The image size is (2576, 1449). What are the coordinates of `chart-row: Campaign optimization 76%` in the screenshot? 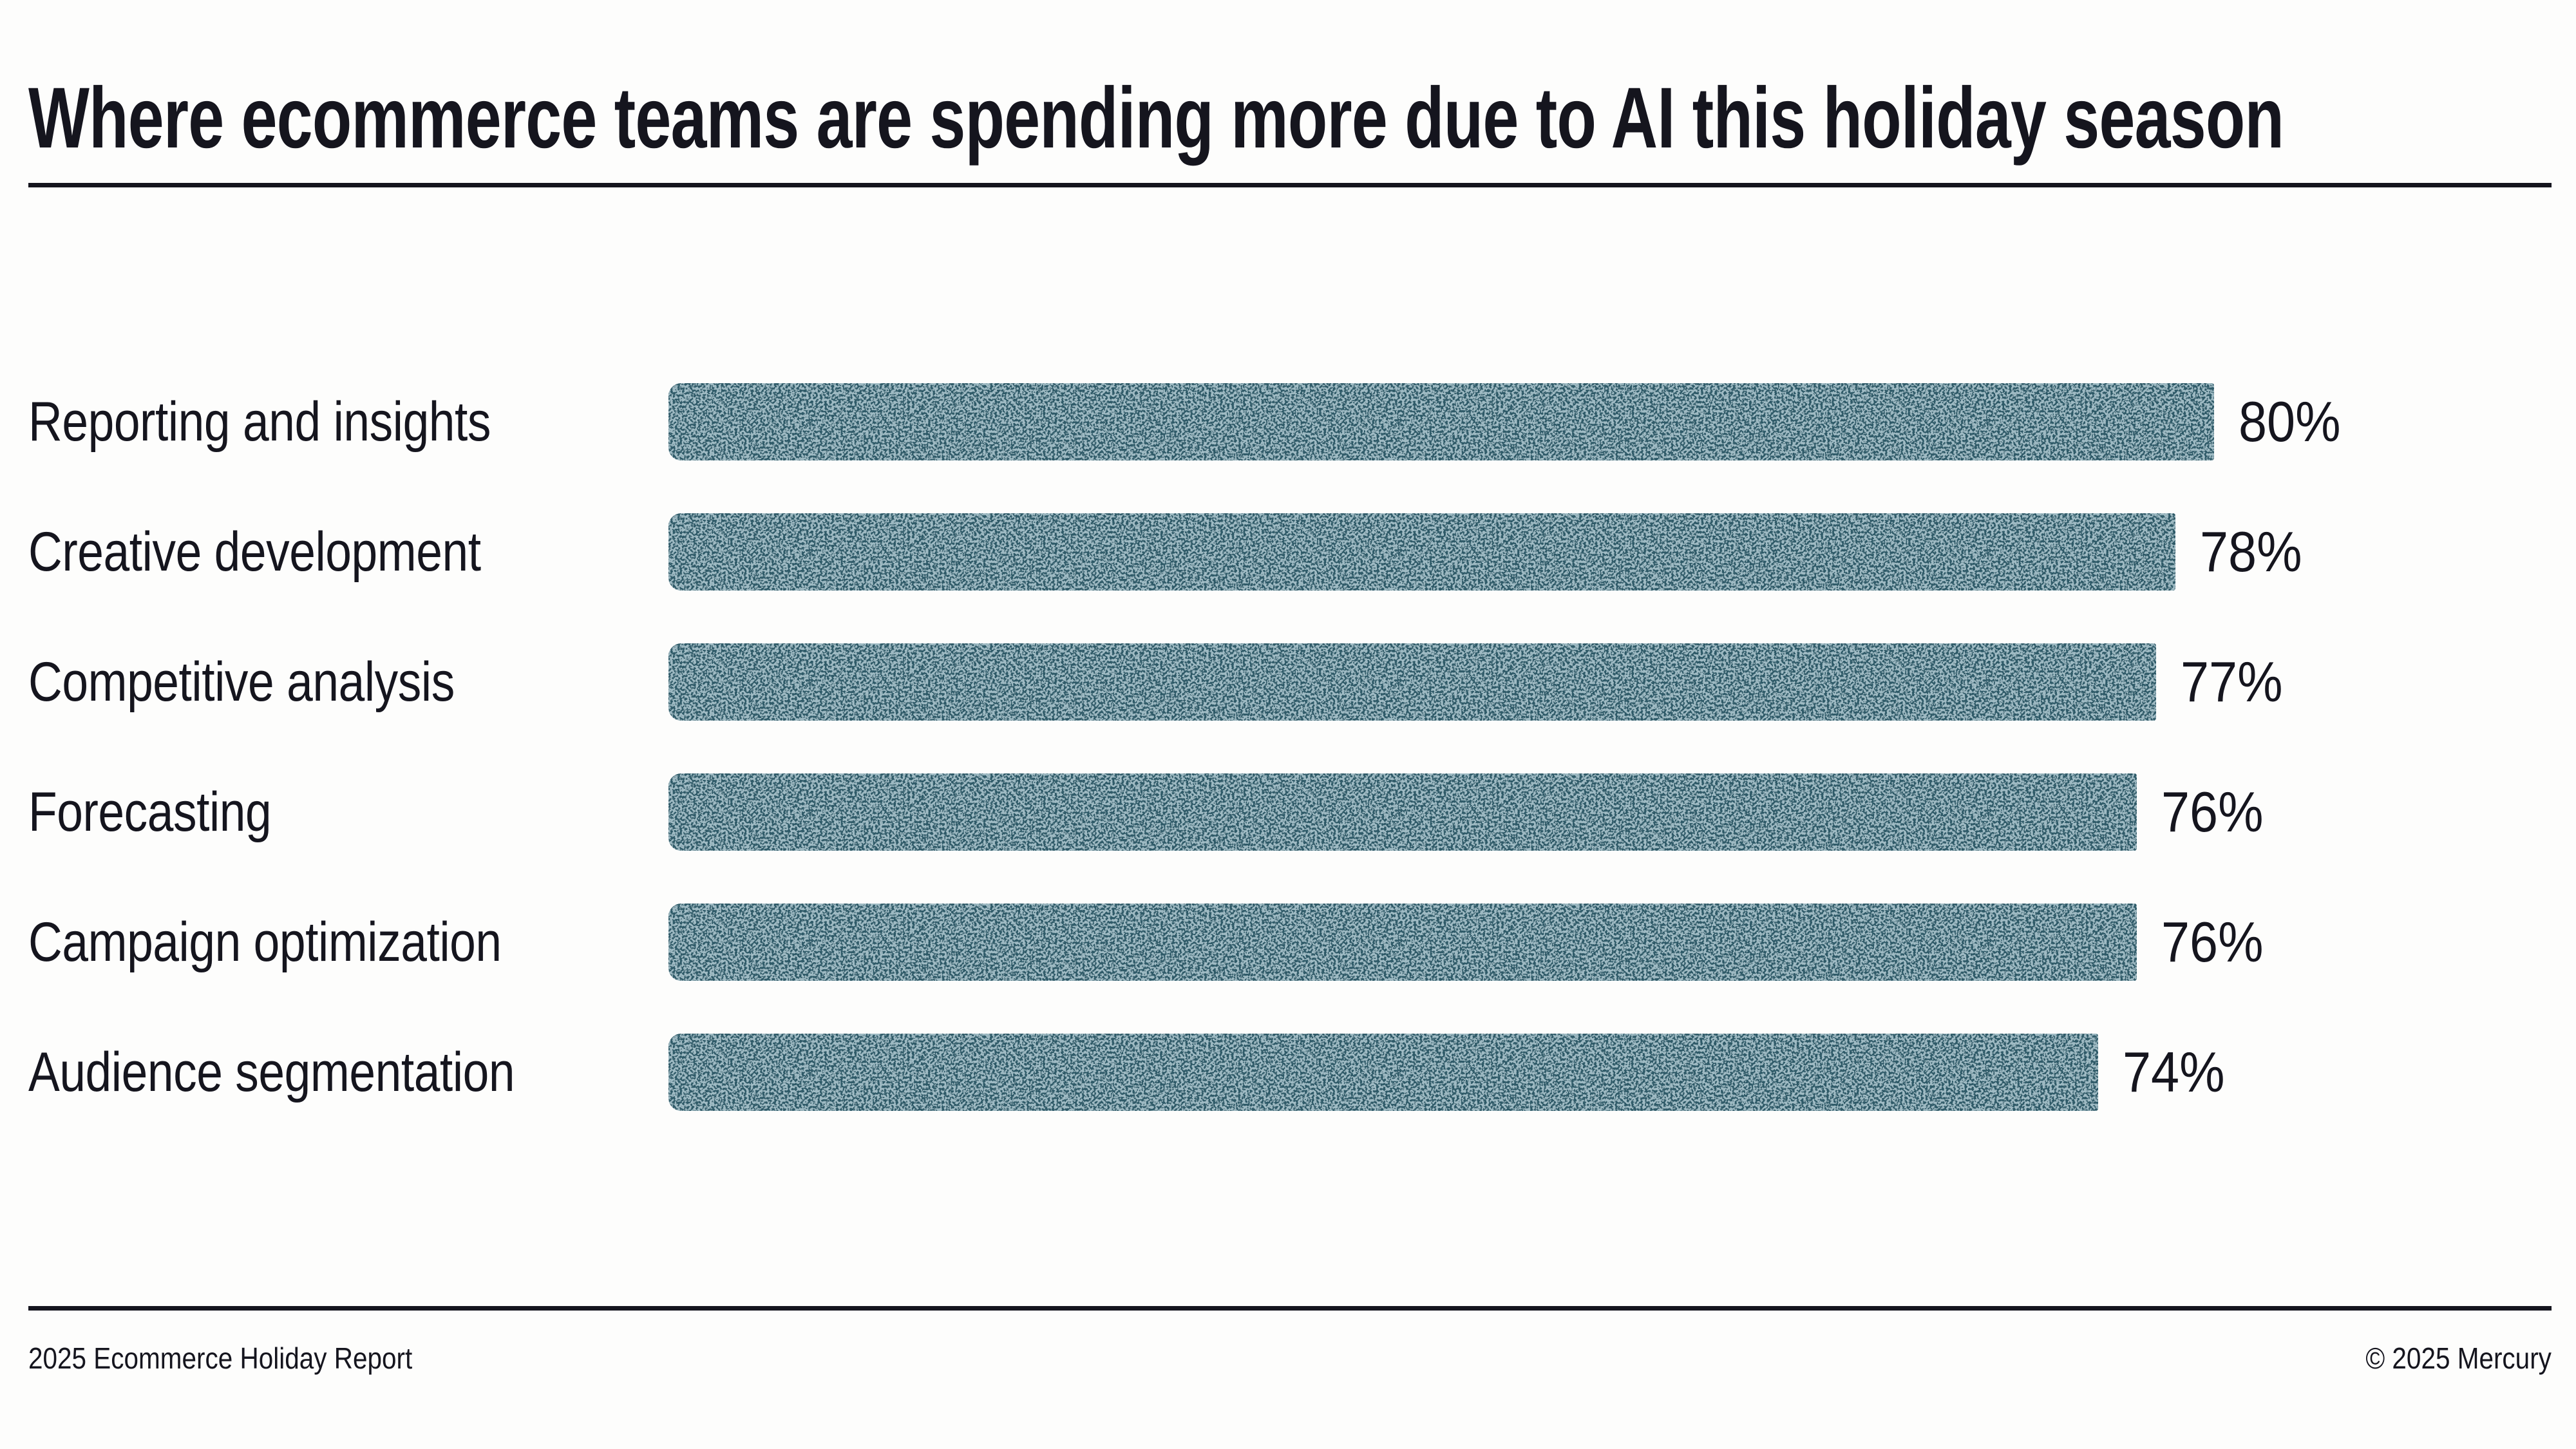 It's located at (1151, 943).